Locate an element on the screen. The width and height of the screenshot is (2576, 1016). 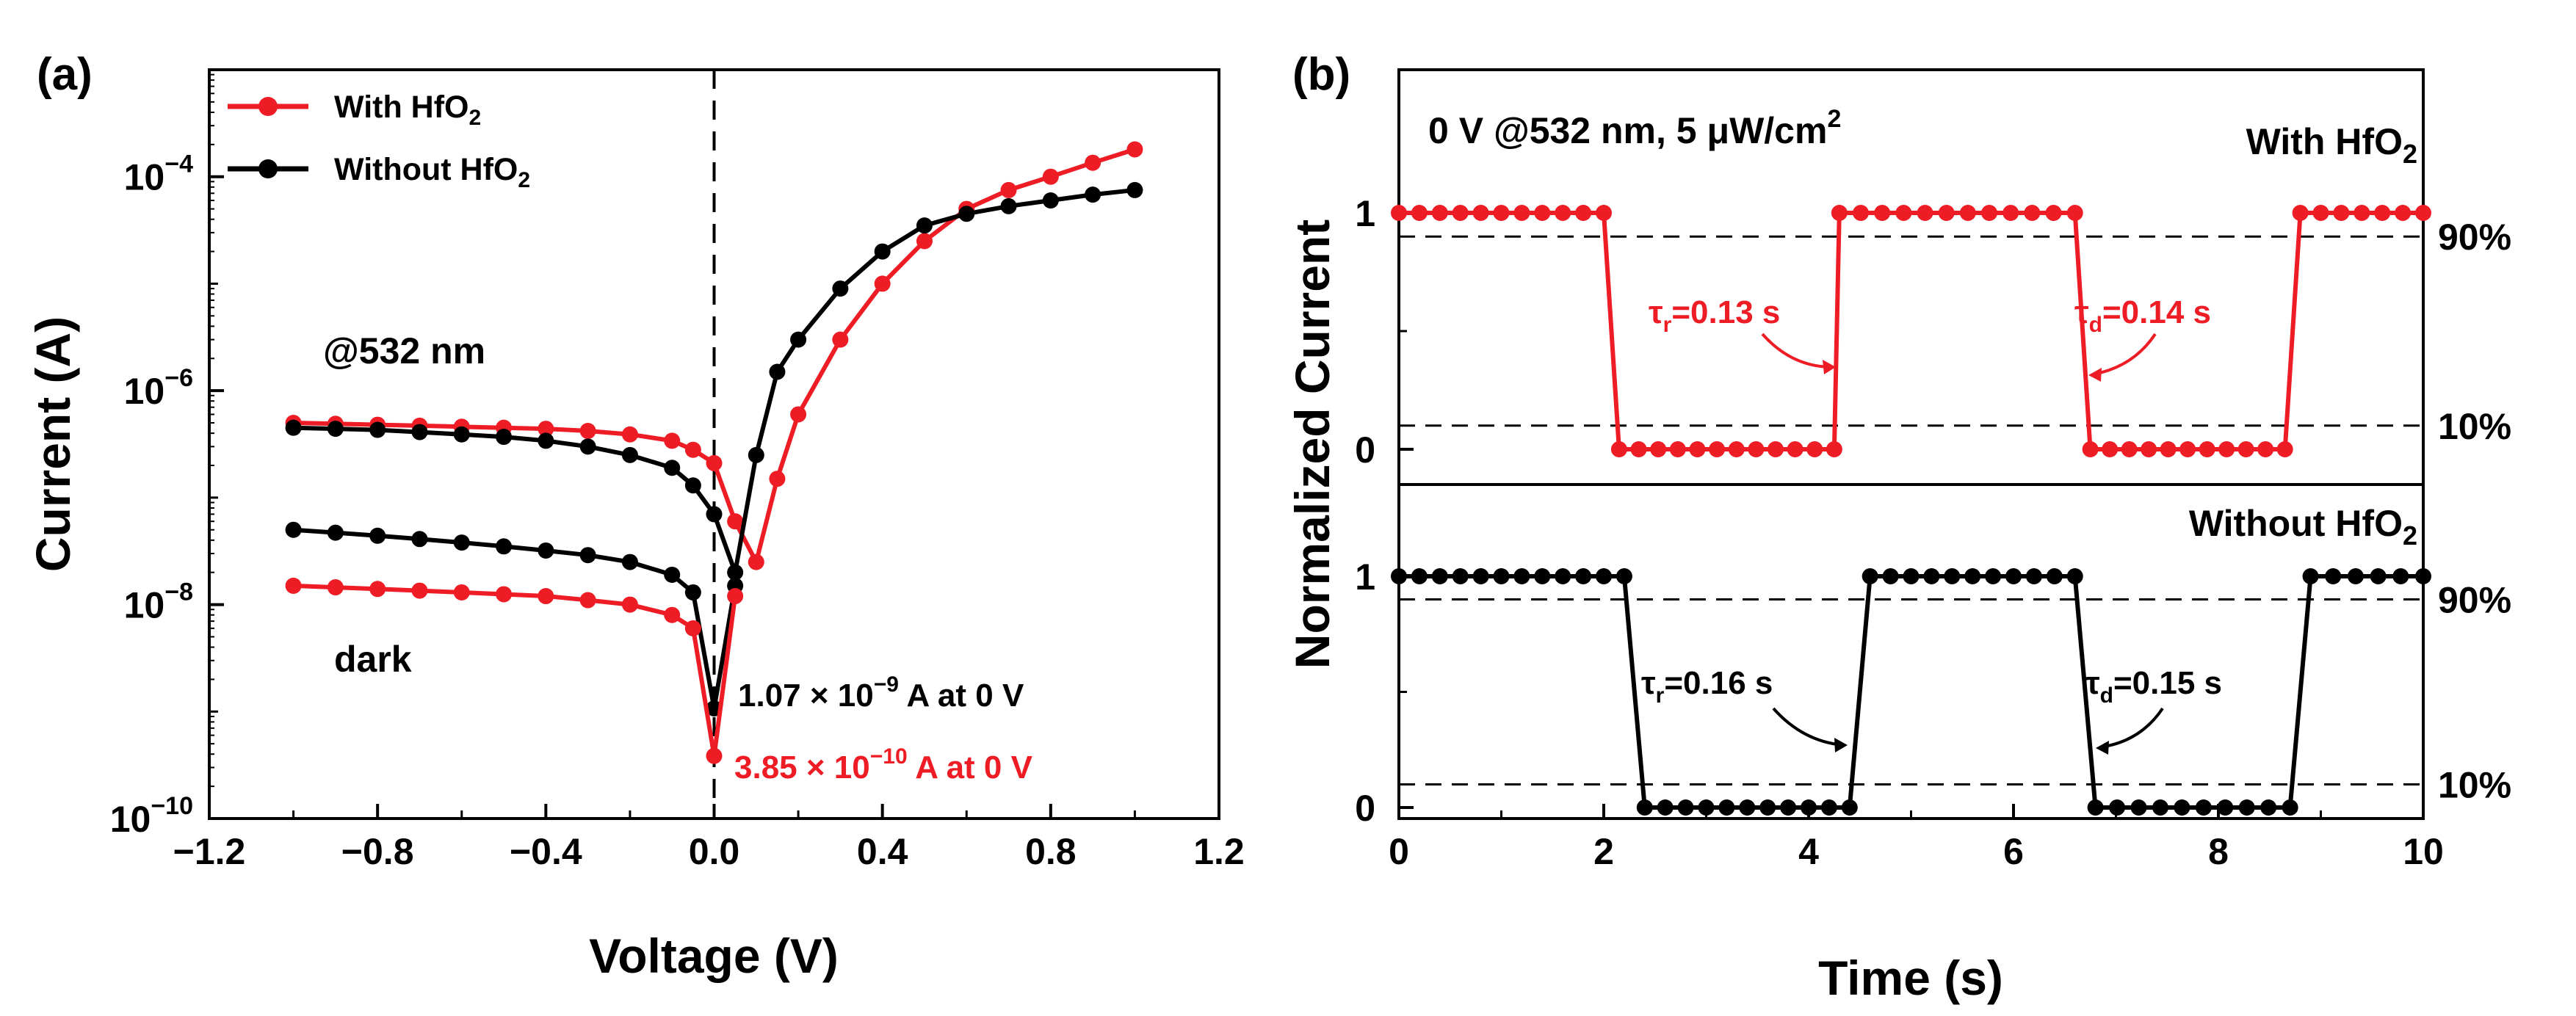
panel-a-xtick-label: 1.2 is located at coordinates (1219, 852).